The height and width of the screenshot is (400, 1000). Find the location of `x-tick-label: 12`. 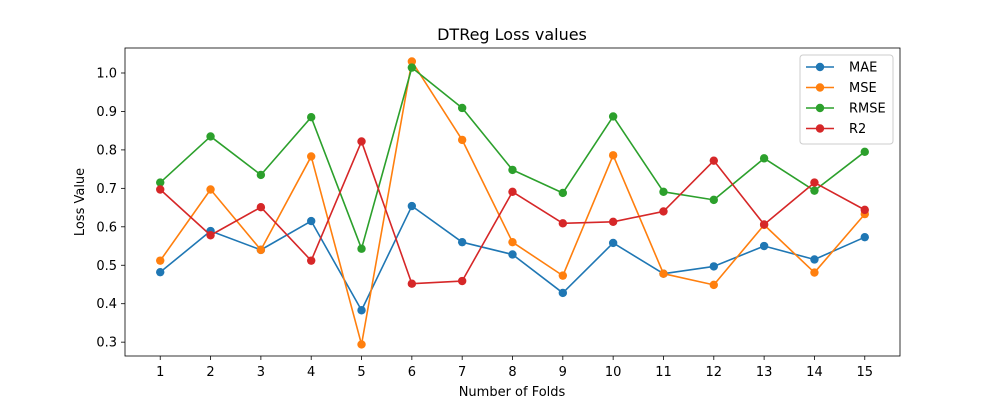

x-tick-label: 12 is located at coordinates (714, 372).